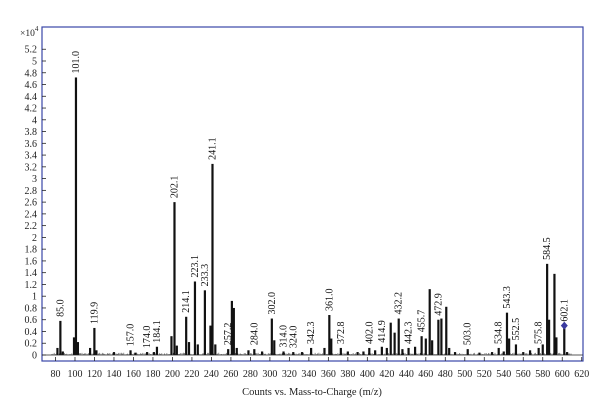  Describe the element at coordinates (31, 285) in the screenshot. I see `y-tick-label: 1.2` at that location.